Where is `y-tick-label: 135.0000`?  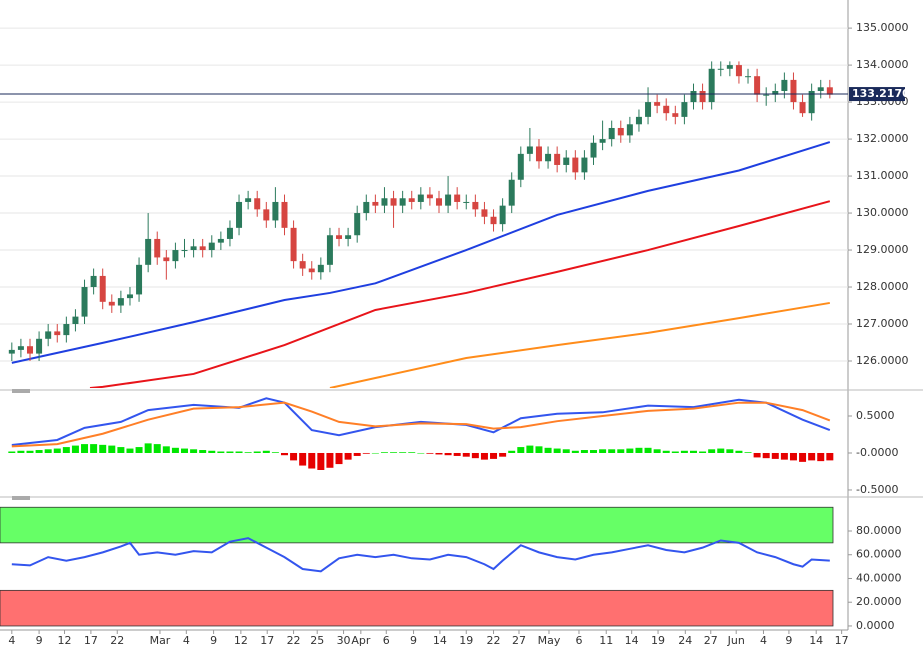 y-tick-label: 135.0000 is located at coordinates (882, 27).